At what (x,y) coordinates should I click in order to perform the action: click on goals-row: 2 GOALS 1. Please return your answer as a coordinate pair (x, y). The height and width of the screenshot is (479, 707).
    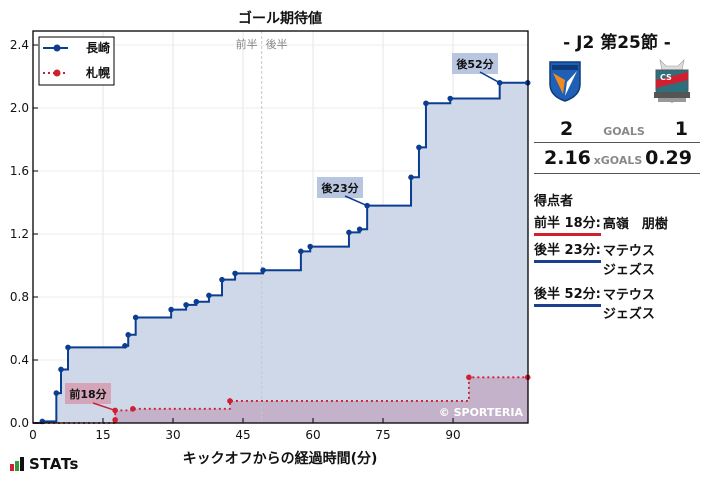
    Looking at the image, I should click on (617, 130).